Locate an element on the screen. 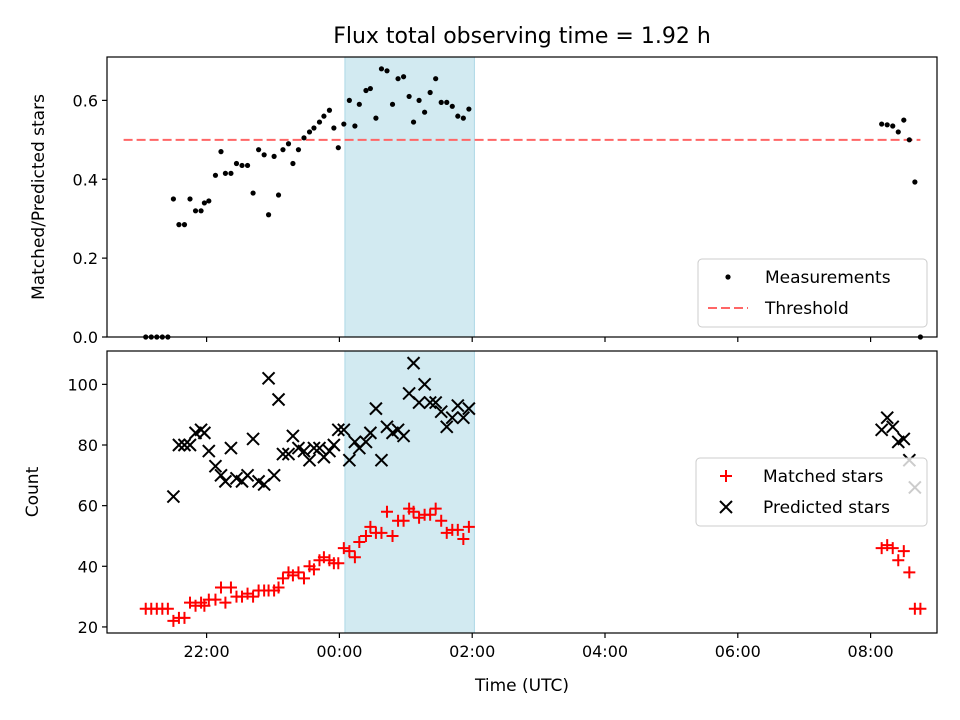  y-axis-label: Count is located at coordinates (33, 491).